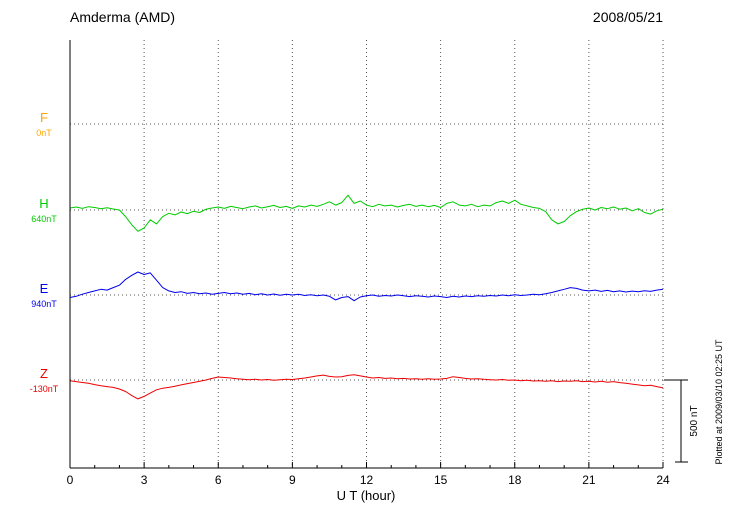 The image size is (730, 520). I want to click on x-tick-label: 0, so click(70, 480).